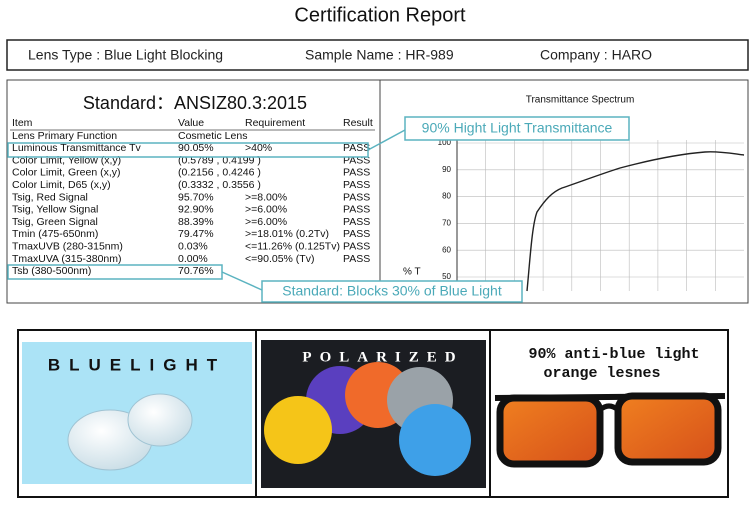 This screenshot has width=750, height=519. I want to click on cell: (0.5789 , 0.4199 ), so click(219, 160).